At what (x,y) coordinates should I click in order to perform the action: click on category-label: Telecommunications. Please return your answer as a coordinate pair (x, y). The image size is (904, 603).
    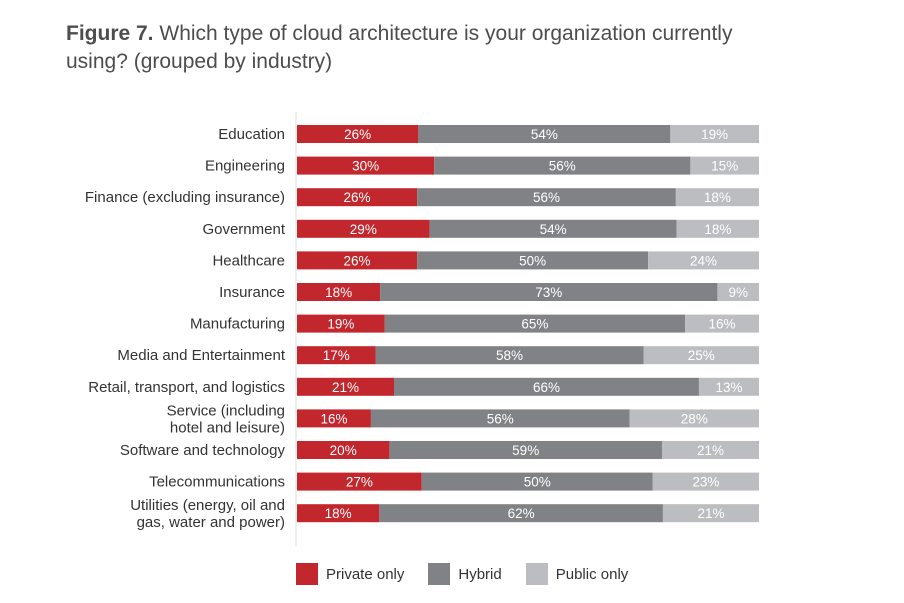
    Looking at the image, I should click on (217, 482).